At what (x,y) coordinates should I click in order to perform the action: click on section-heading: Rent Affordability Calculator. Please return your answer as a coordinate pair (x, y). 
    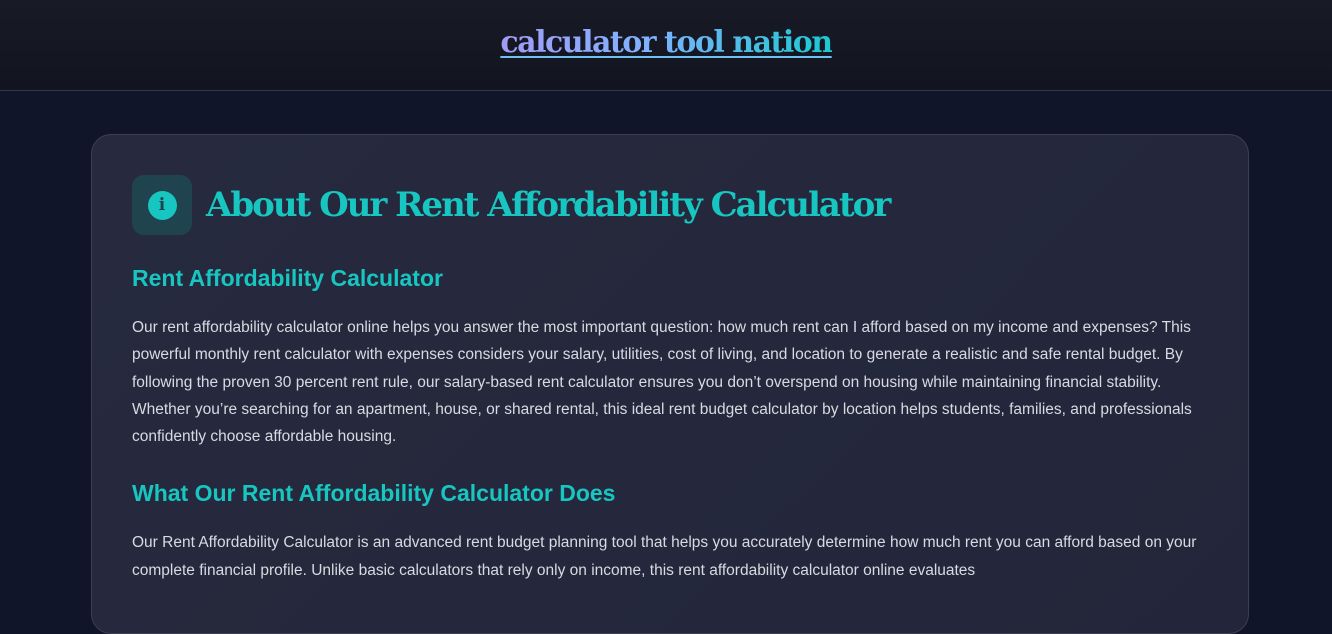
    Looking at the image, I should click on (287, 278).